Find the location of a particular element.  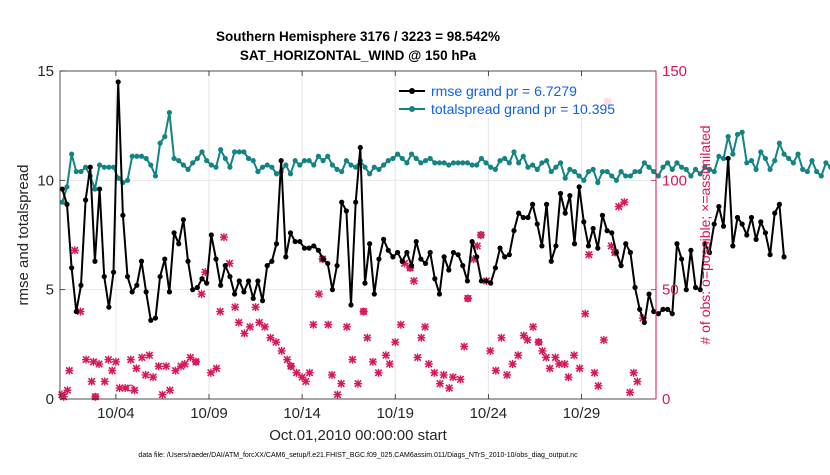

y-tick-label-left: 10 is located at coordinates (45, 180).